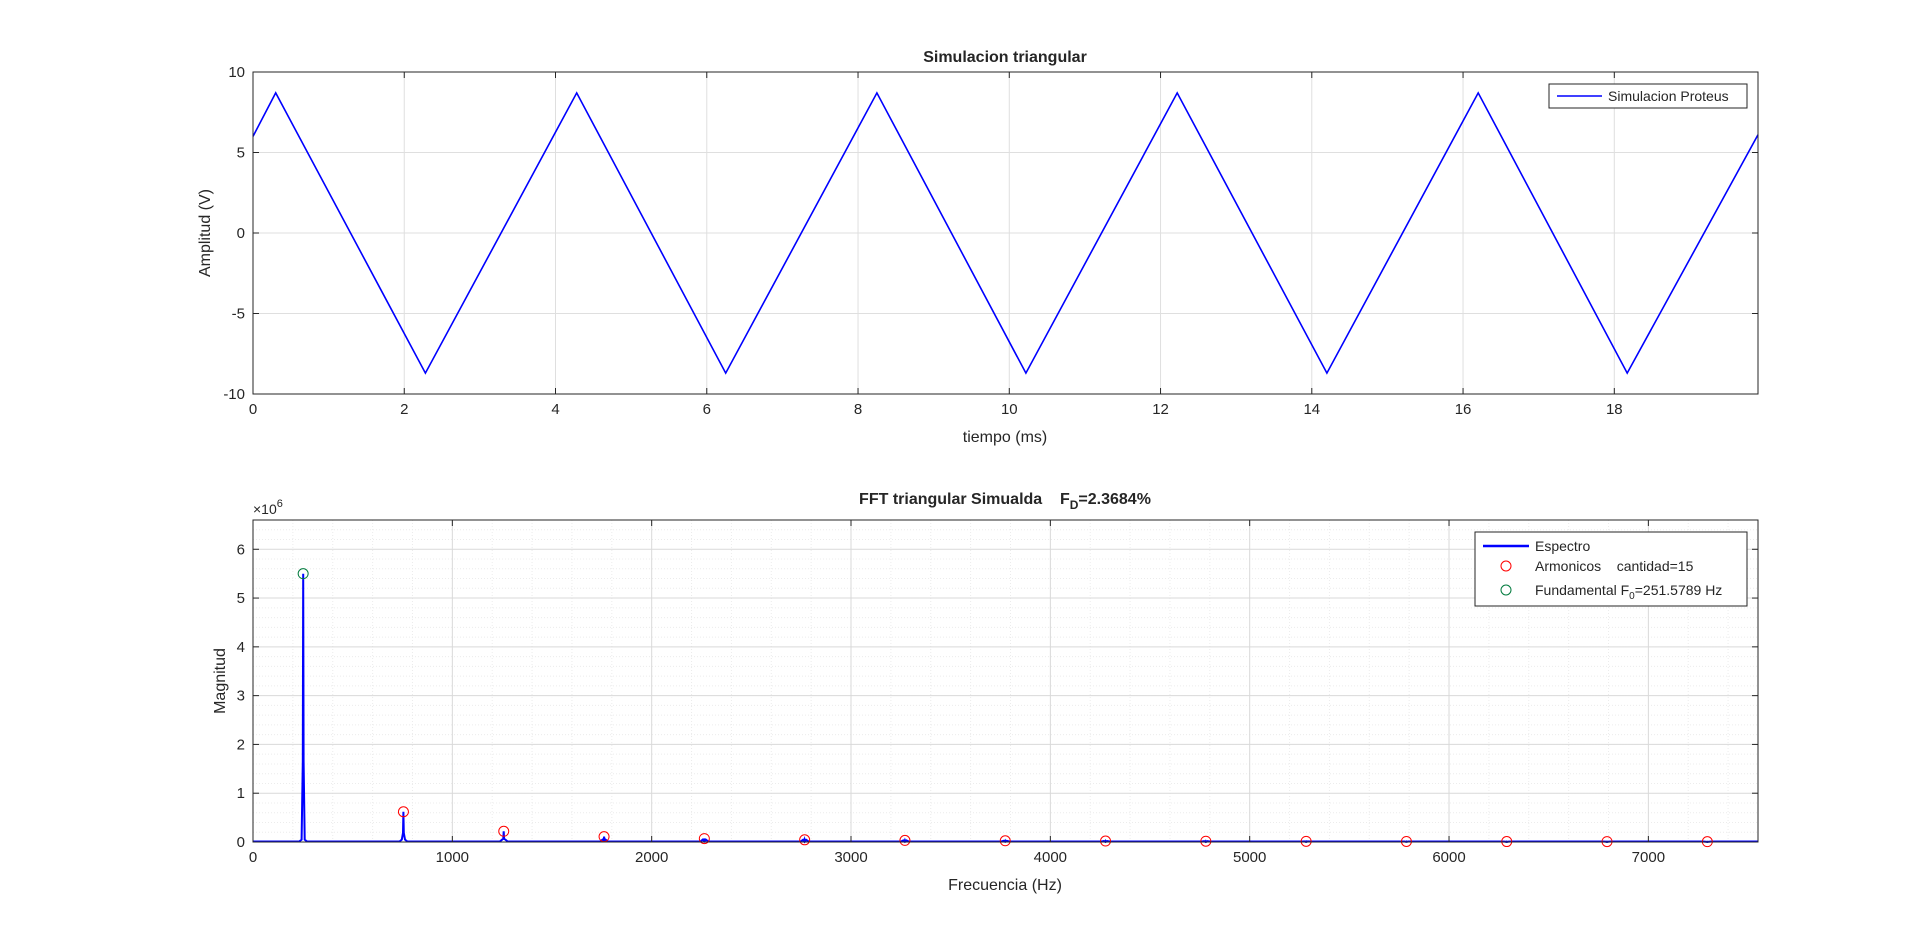 This screenshot has height=936, width=1920. I want to click on legend-fundamental-suffix: =251.5789 Hz, so click(1679, 590).